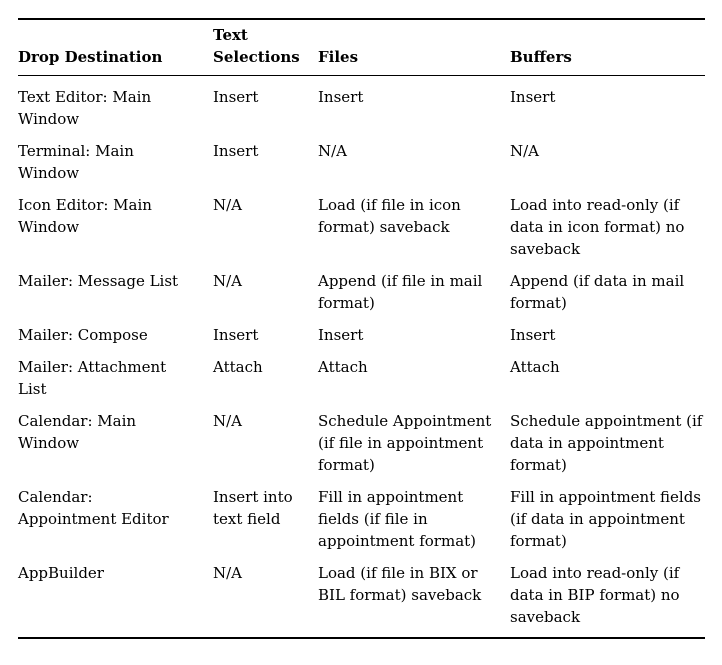 The image size is (722, 665). Describe the element at coordinates (83, 335) in the screenshot. I see `table-cell: Mailer: Compose` at that location.